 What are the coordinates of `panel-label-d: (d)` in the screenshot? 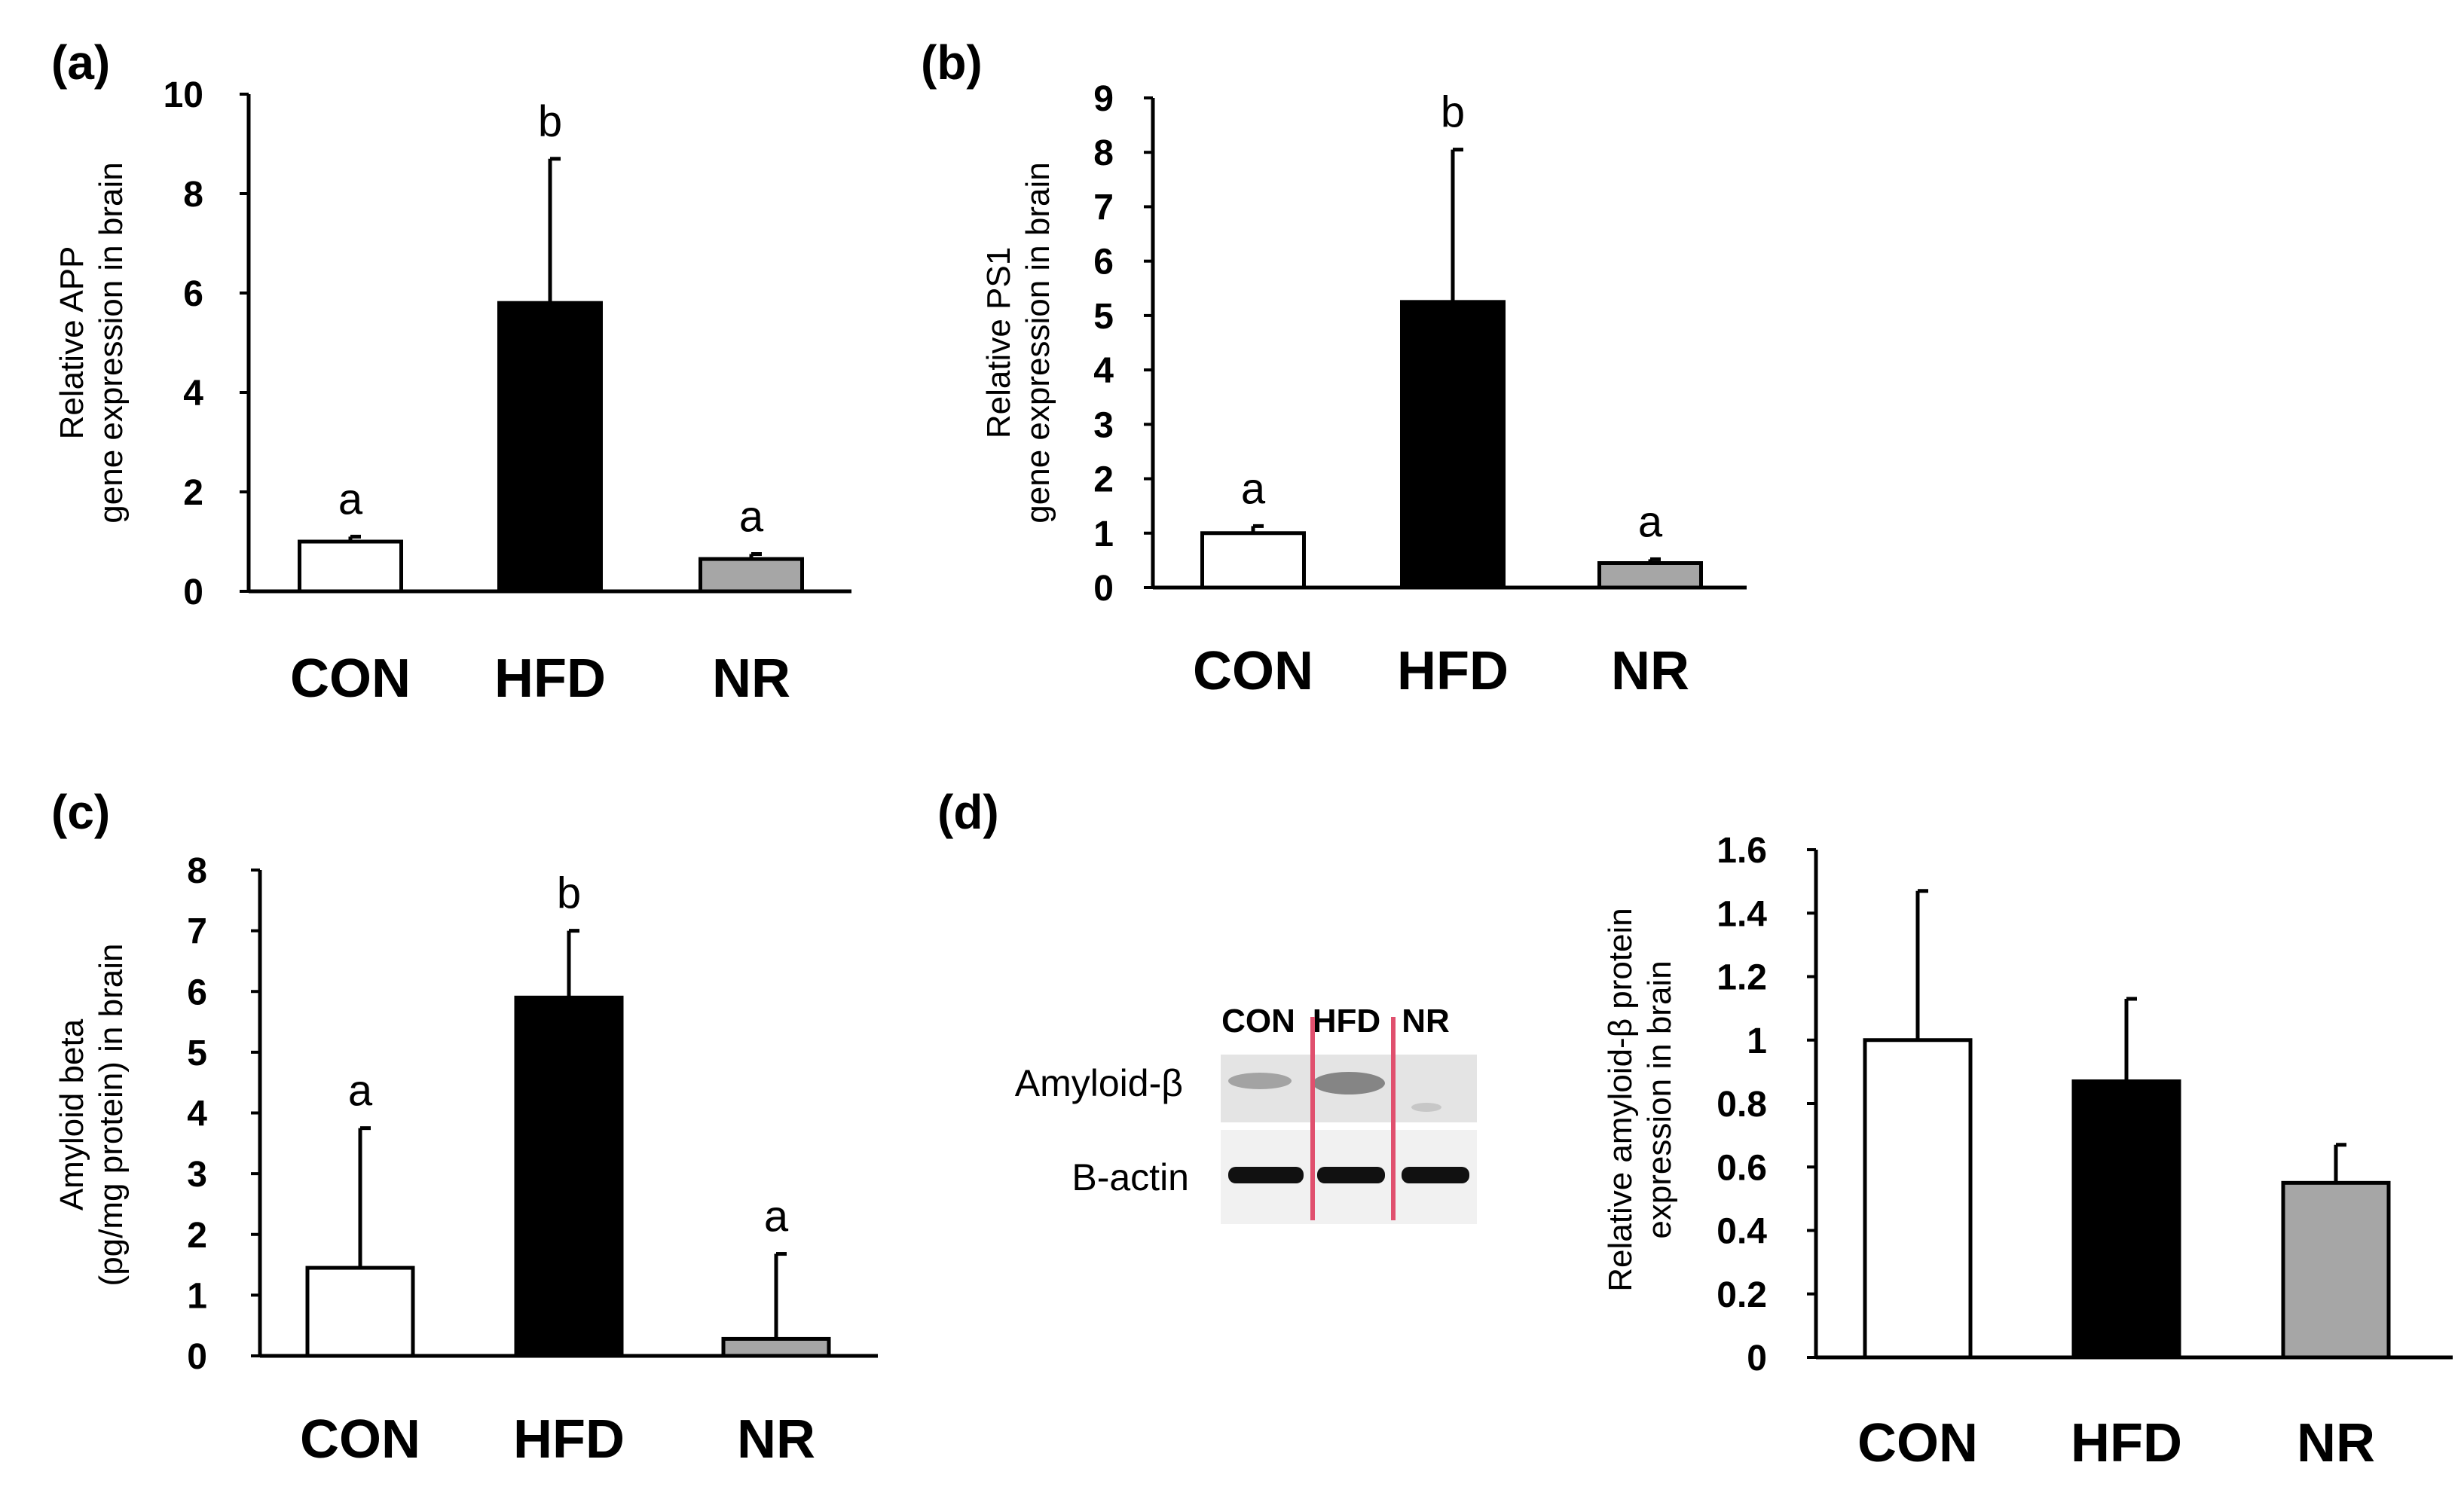 It's located at (968, 812).